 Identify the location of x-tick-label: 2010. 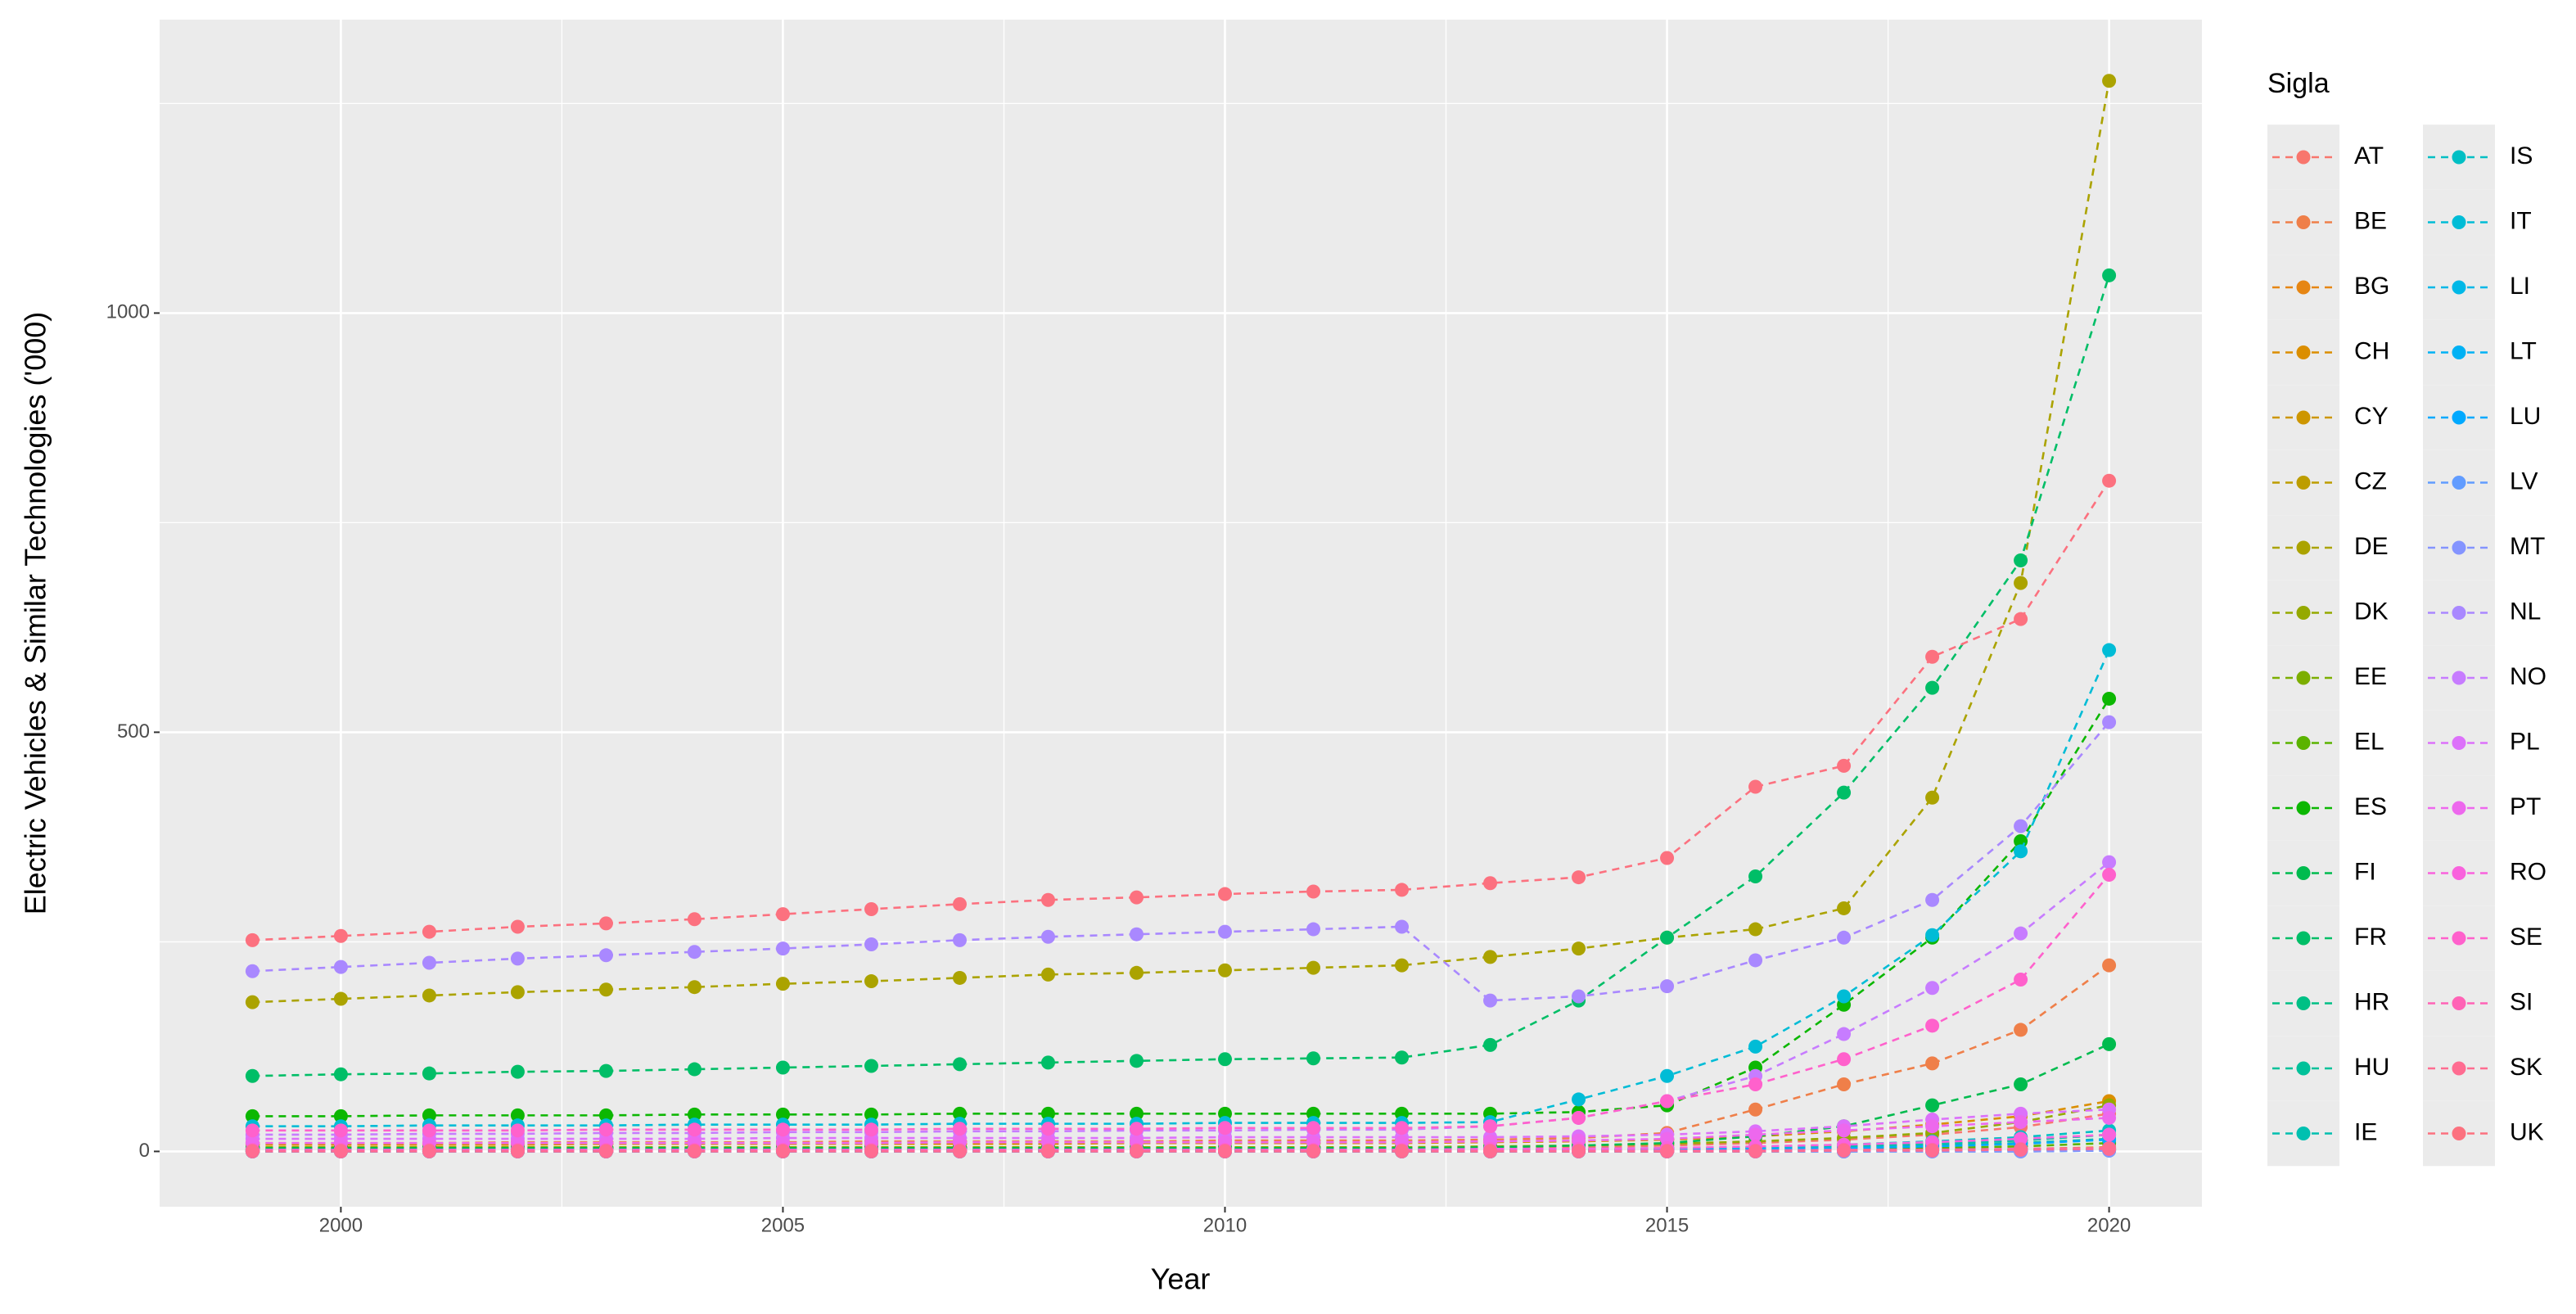
(1225, 1225).